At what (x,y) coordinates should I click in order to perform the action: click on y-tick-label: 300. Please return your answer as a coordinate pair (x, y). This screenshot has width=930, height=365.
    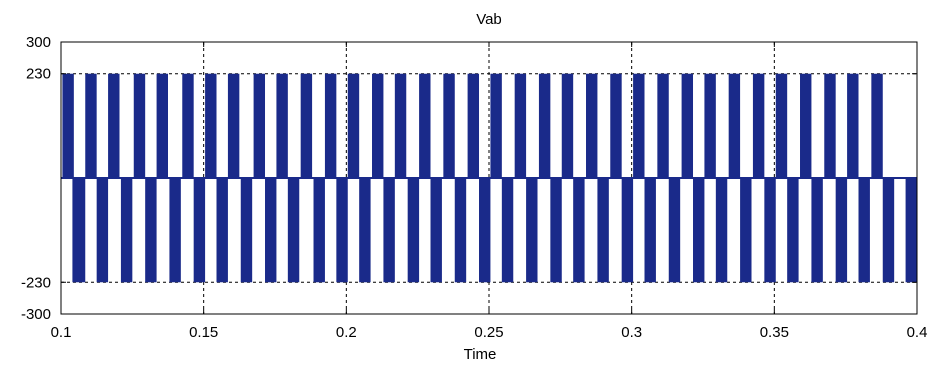
    Looking at the image, I should click on (38, 42).